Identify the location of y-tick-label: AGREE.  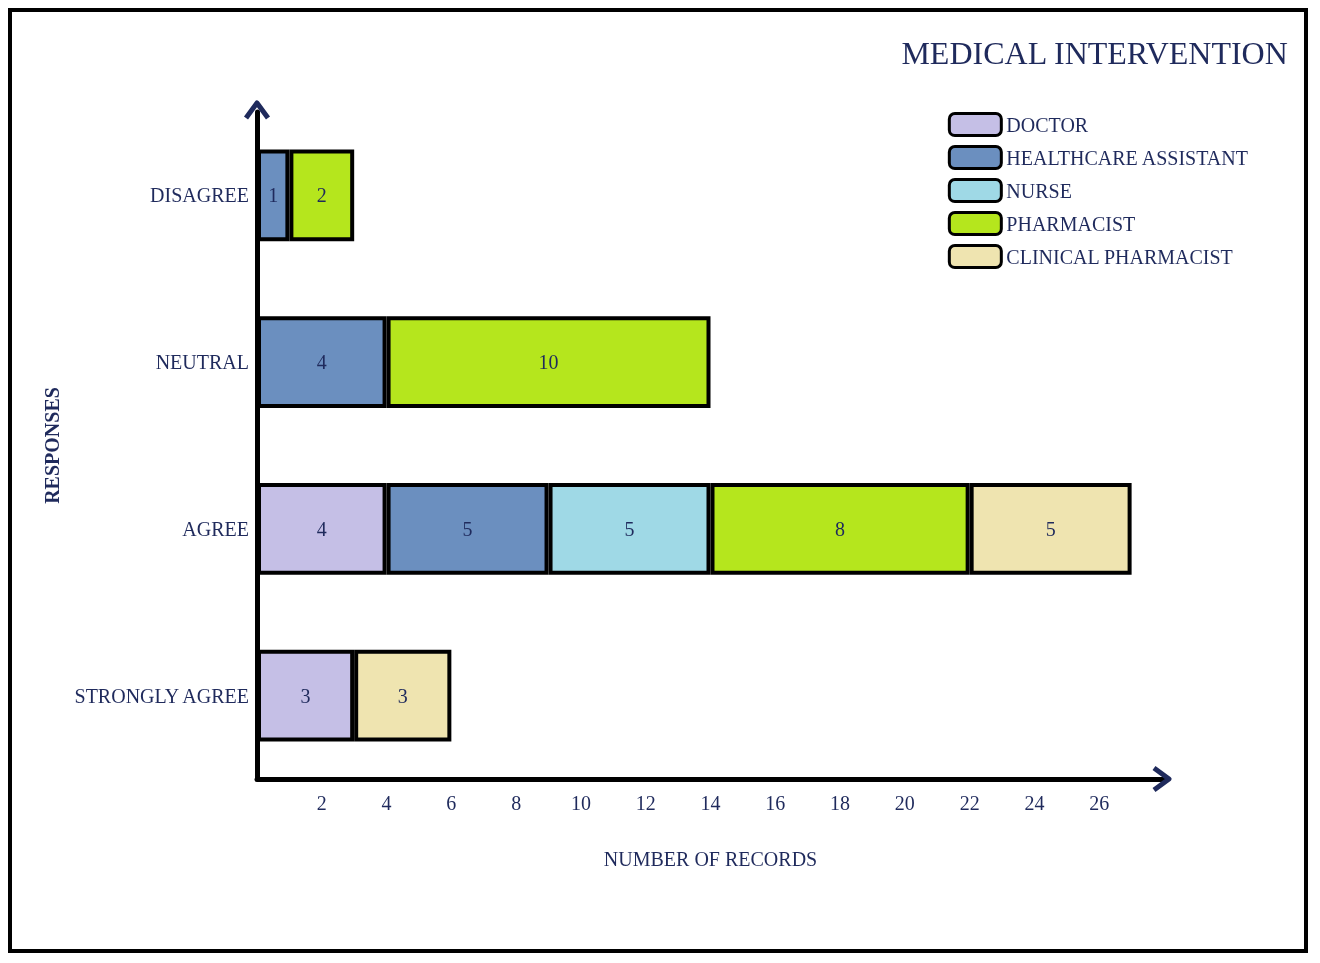
(215, 528).